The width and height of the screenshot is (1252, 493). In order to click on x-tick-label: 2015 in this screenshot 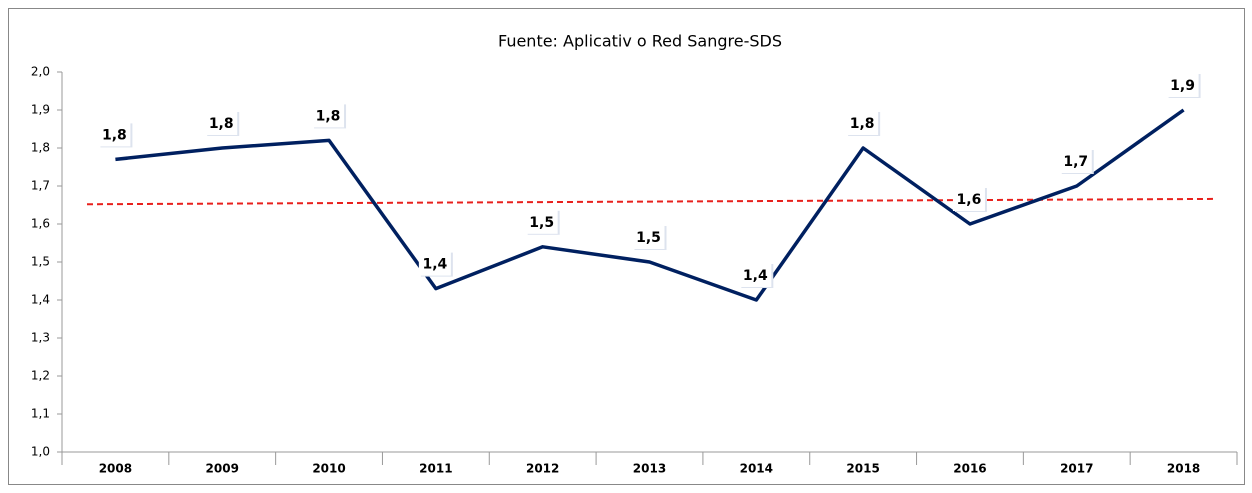, I will do `click(862, 469)`.